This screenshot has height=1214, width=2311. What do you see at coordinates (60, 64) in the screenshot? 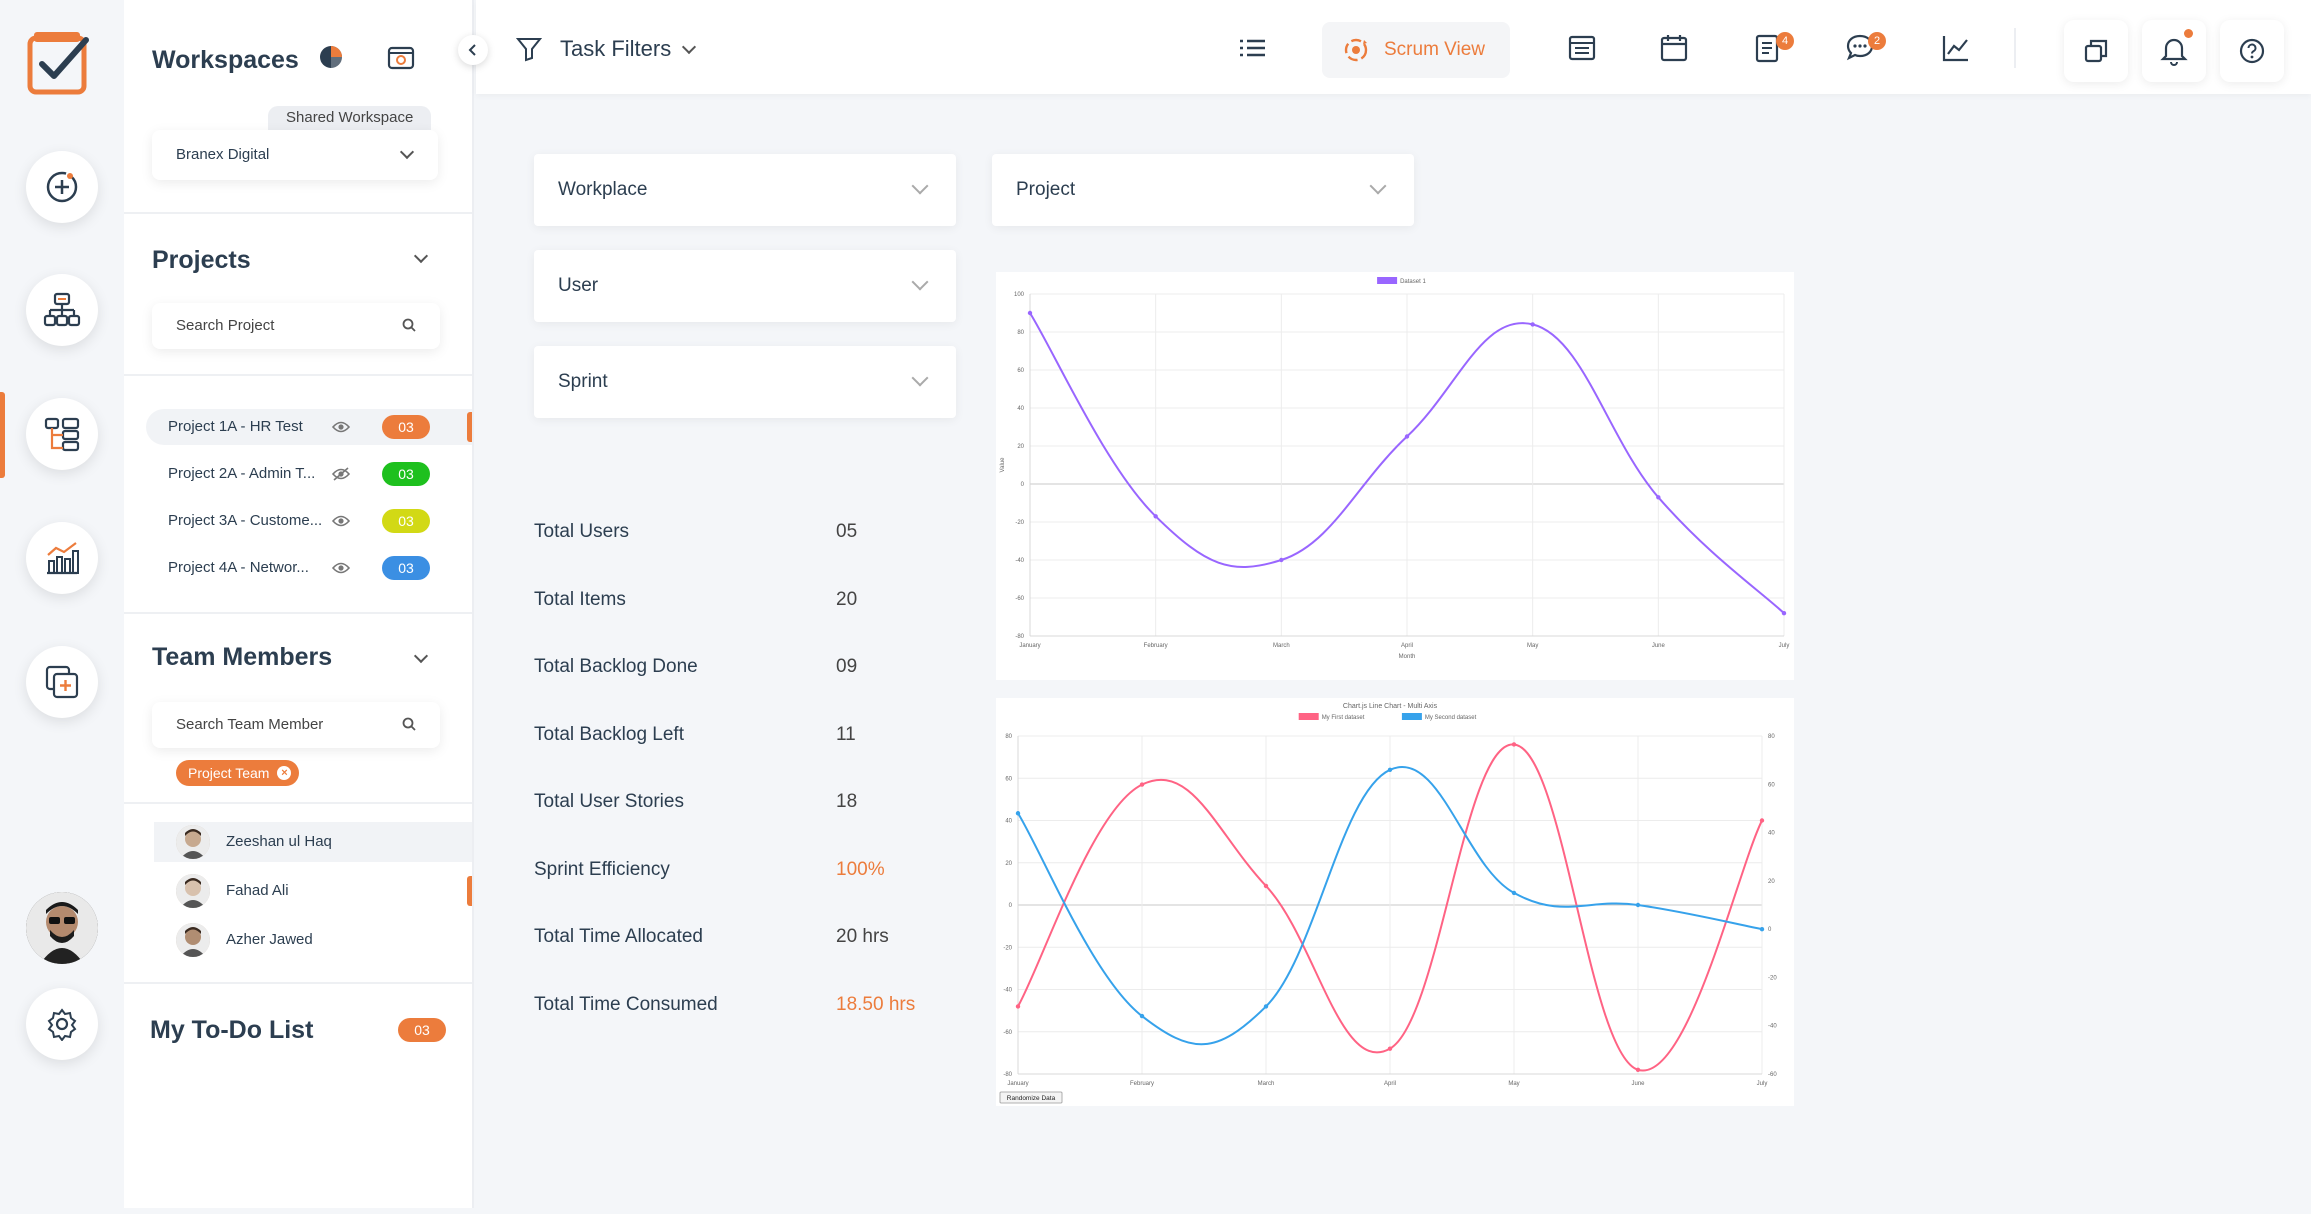
I see `logo-icon` at bounding box center [60, 64].